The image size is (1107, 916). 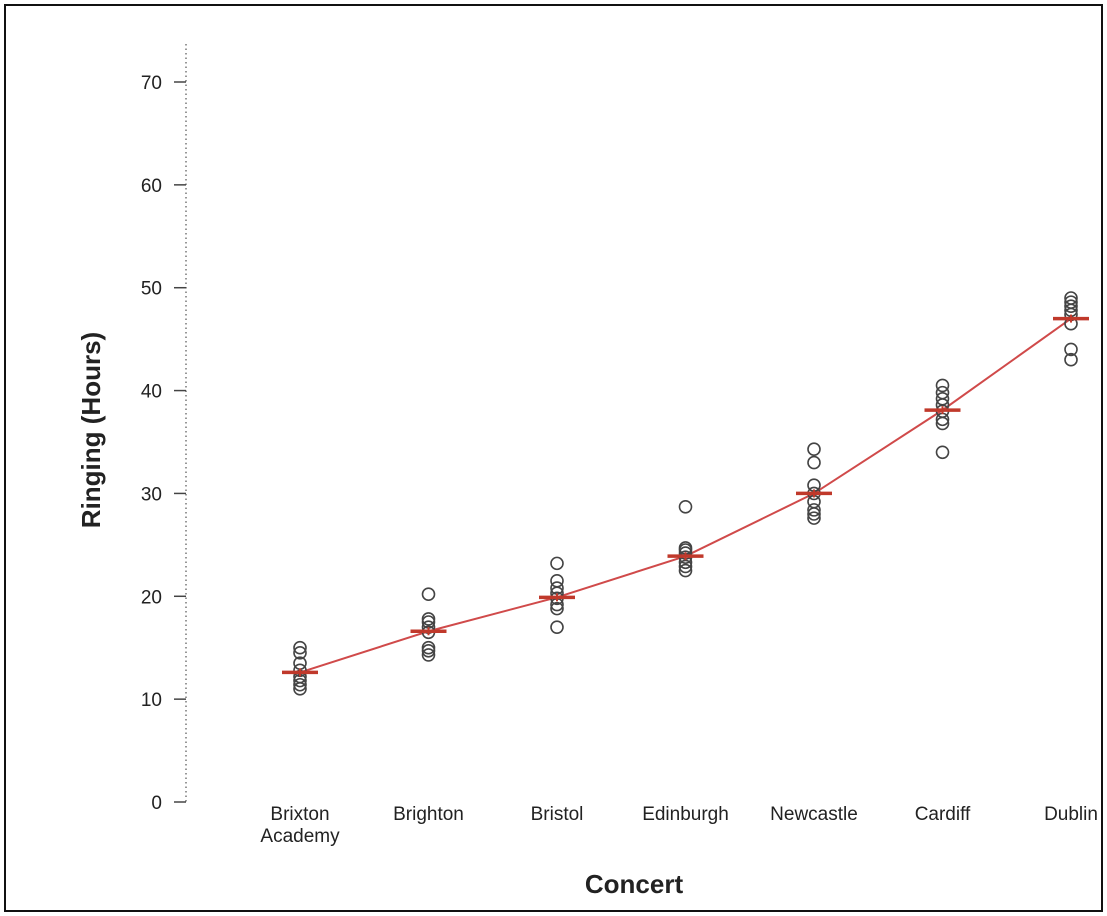 What do you see at coordinates (634, 884) in the screenshot?
I see `x-axis-title: Concert` at bounding box center [634, 884].